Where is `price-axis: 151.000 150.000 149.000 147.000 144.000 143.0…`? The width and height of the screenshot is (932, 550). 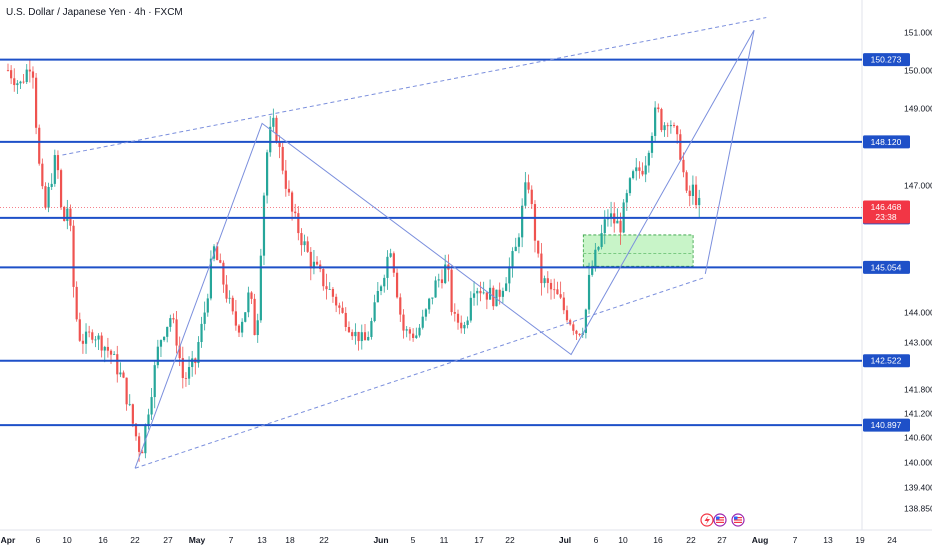
price-axis: 151.000 150.000 149.000 147.000 144.000 143.0… is located at coordinates (918, 271).